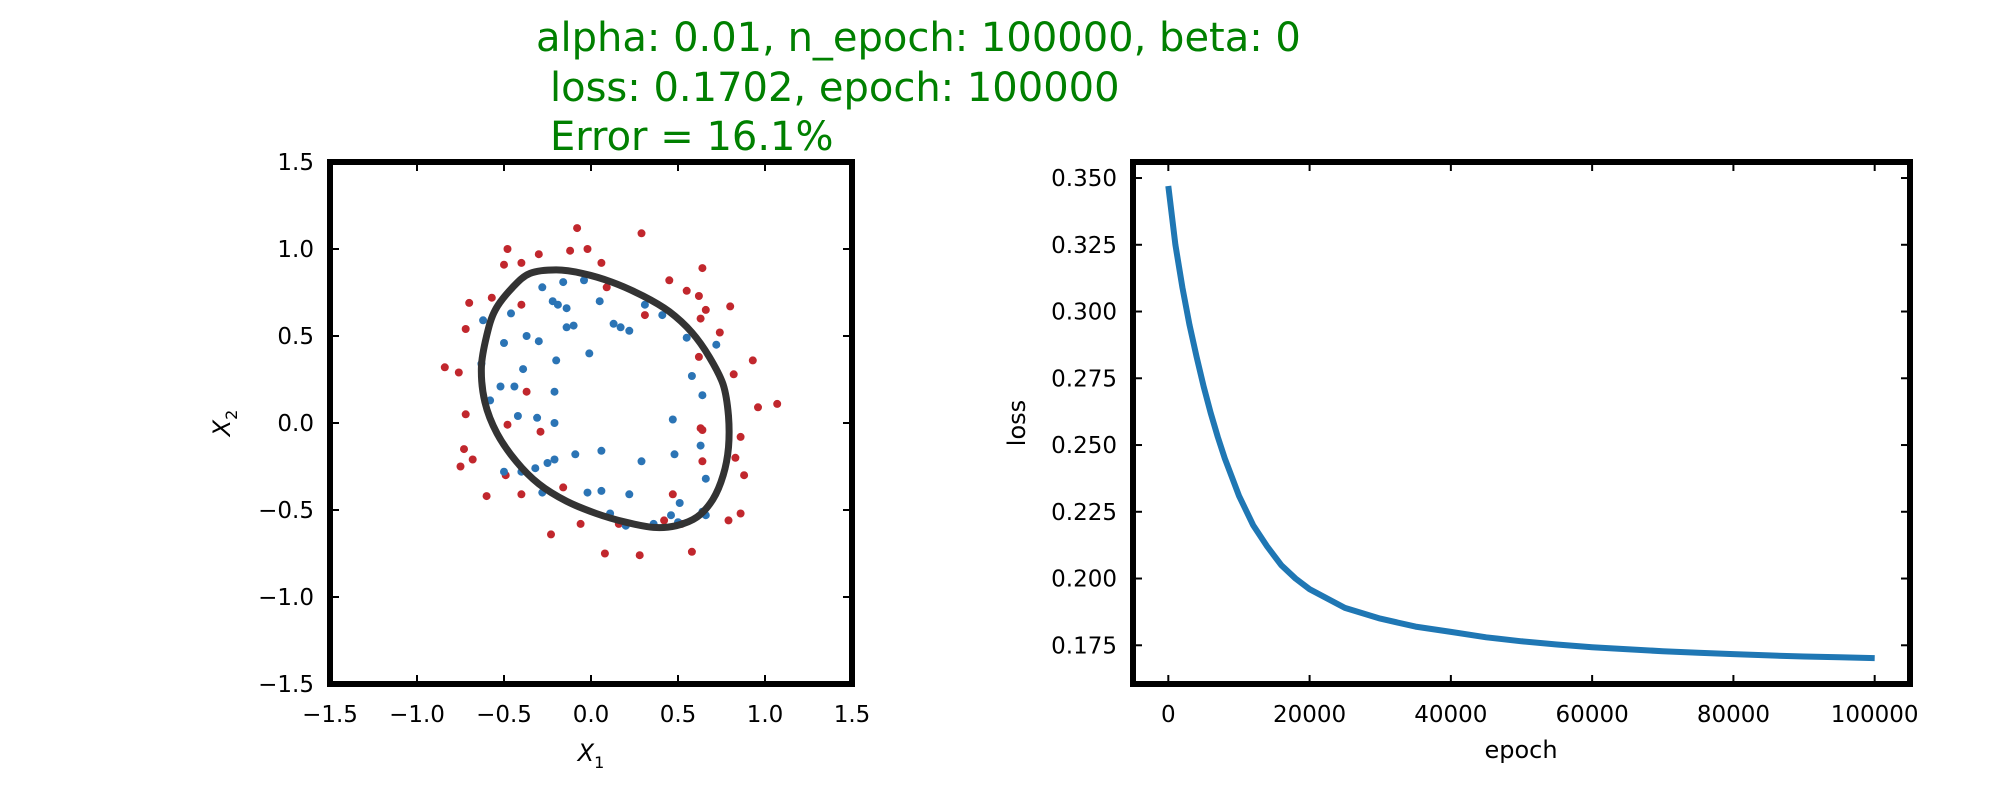  I want to click on scatter-ytick-label: −1.5, so click(286, 685).